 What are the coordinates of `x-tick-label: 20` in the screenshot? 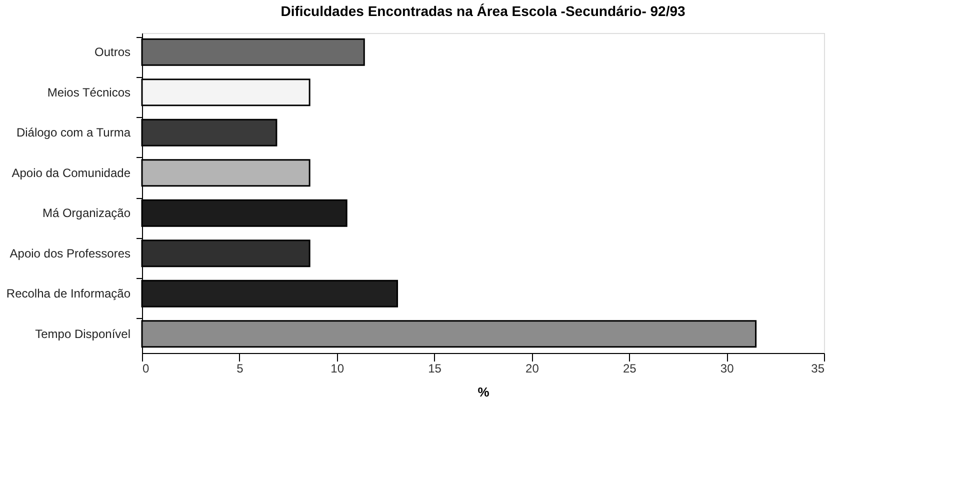 It's located at (533, 369).